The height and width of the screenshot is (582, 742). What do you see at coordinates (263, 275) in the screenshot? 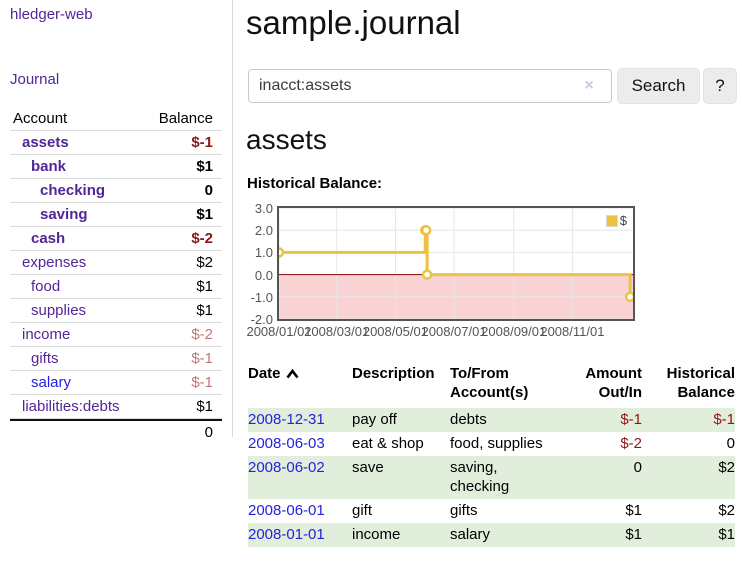
I see `chart-y-axis-label: 0.0` at bounding box center [263, 275].